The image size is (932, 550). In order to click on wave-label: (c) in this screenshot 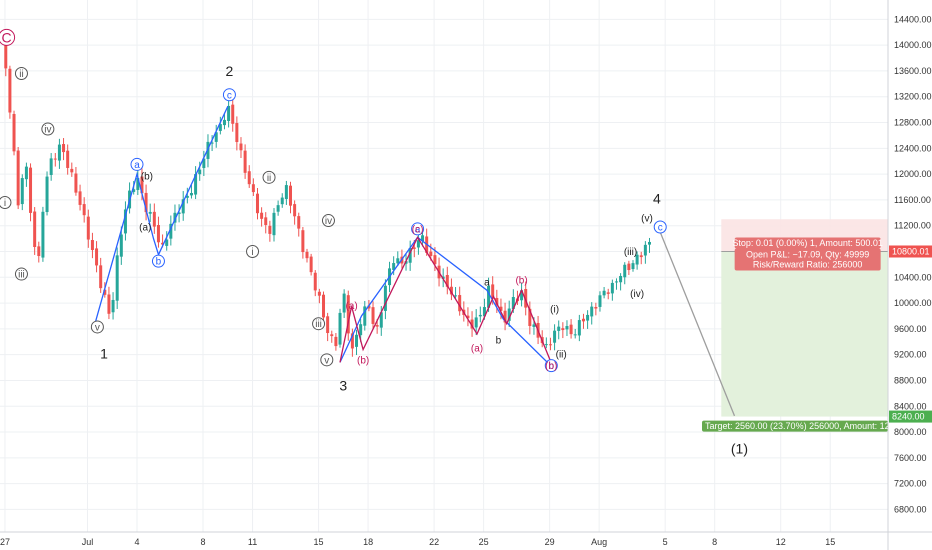, I will do `click(418, 229)`.